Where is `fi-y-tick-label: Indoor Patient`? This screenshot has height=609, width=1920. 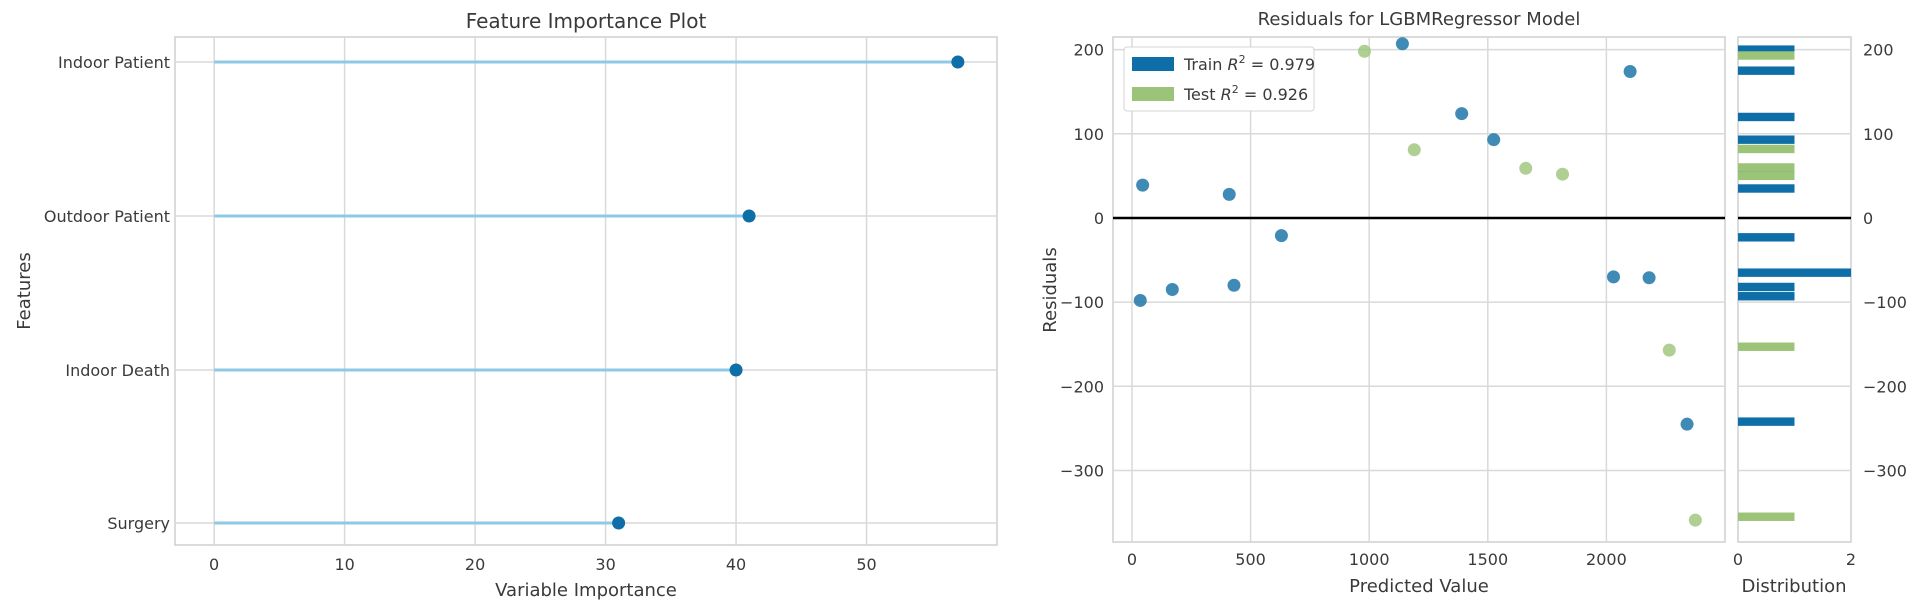
fi-y-tick-label: Indoor Patient is located at coordinates (114, 62).